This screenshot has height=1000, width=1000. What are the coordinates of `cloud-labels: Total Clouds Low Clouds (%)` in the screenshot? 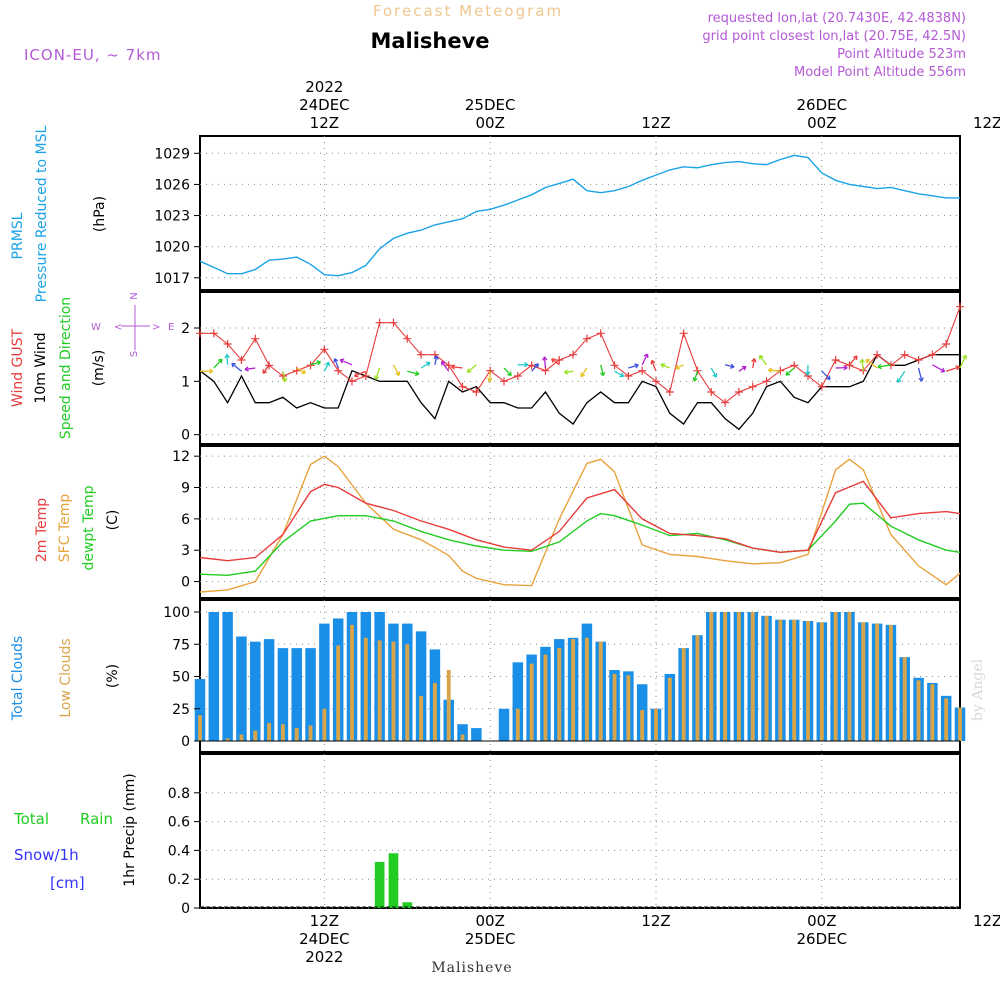 It's located at (65, 678).